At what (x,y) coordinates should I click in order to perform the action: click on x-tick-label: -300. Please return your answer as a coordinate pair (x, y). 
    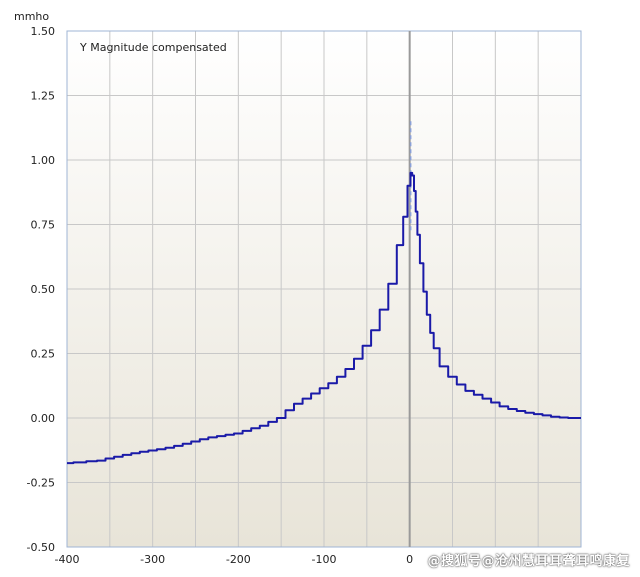
    Looking at the image, I should click on (152, 559).